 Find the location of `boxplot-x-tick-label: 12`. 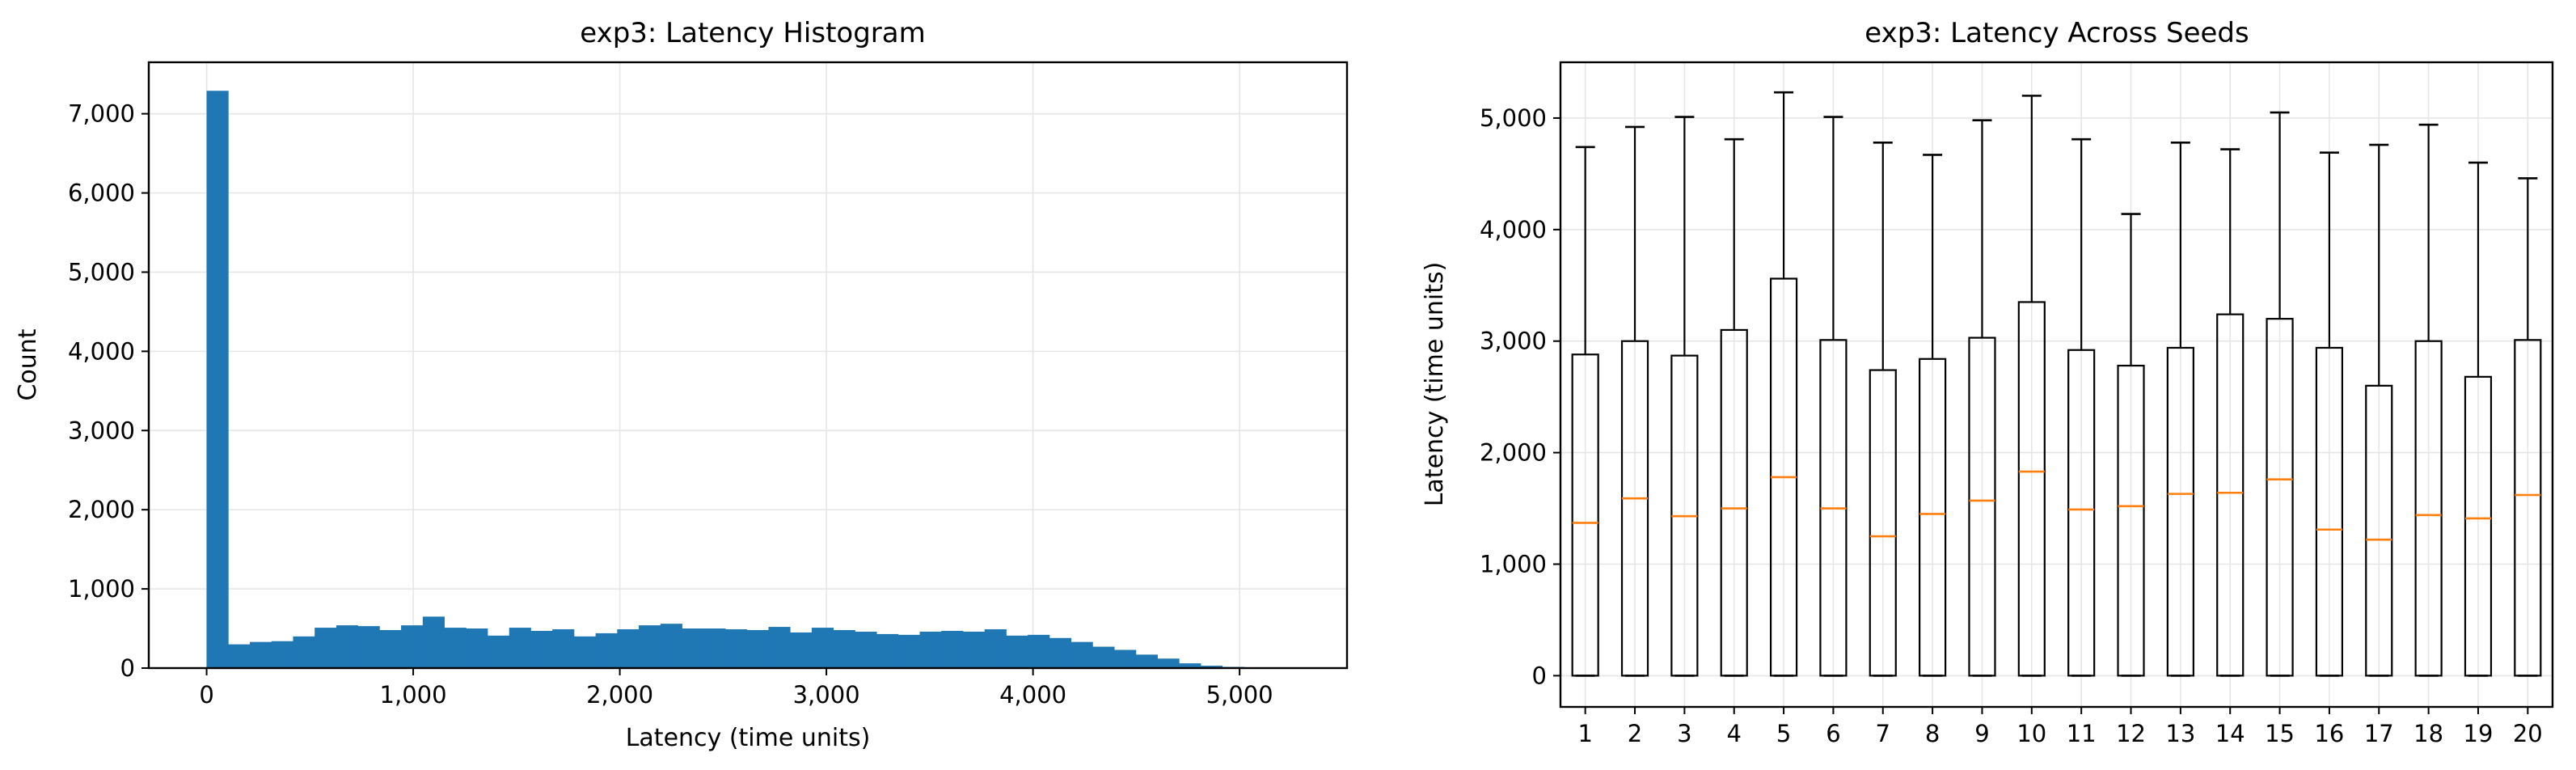

boxplot-x-tick-label: 12 is located at coordinates (2131, 733).